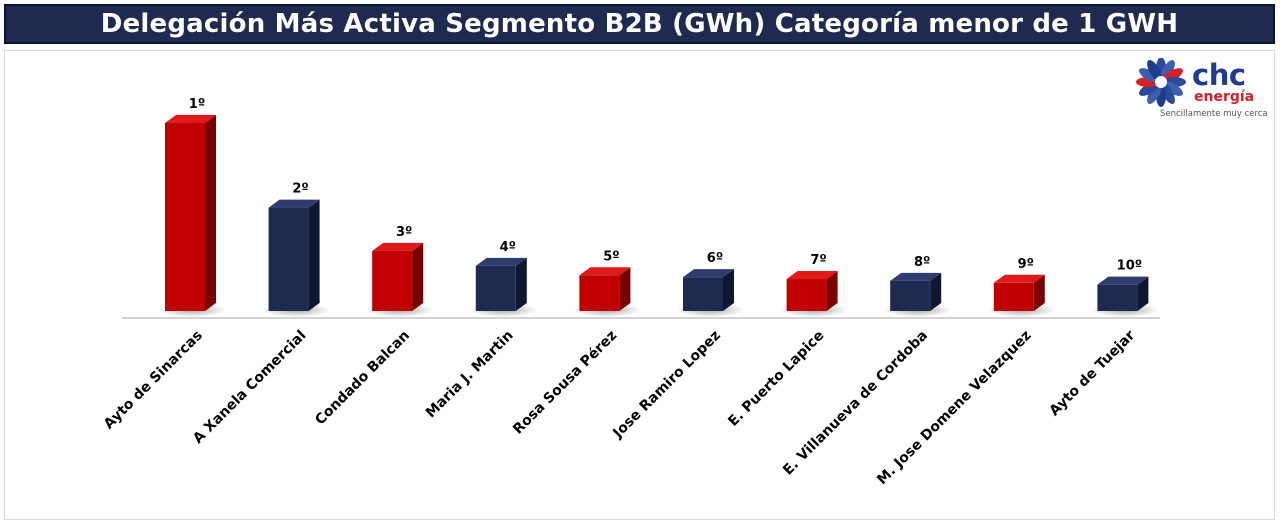 The height and width of the screenshot is (525, 1285). I want to click on category-label: Ayto de Tuejar, so click(1093, 373).